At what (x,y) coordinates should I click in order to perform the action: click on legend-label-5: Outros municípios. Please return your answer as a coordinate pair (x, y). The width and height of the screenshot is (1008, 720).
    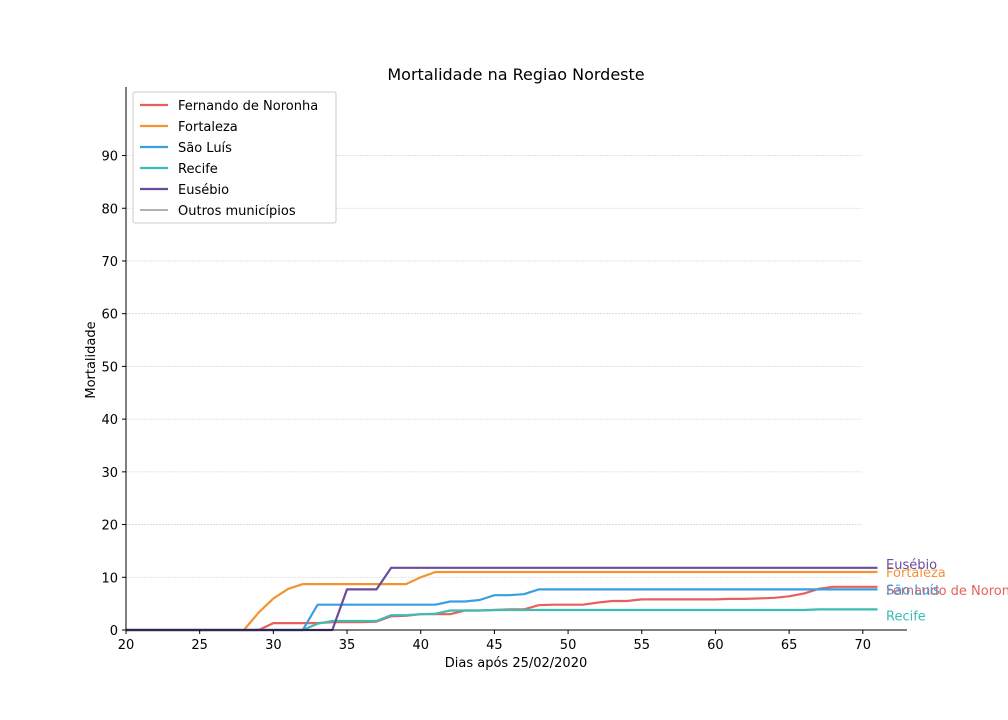
    Looking at the image, I should click on (237, 211).